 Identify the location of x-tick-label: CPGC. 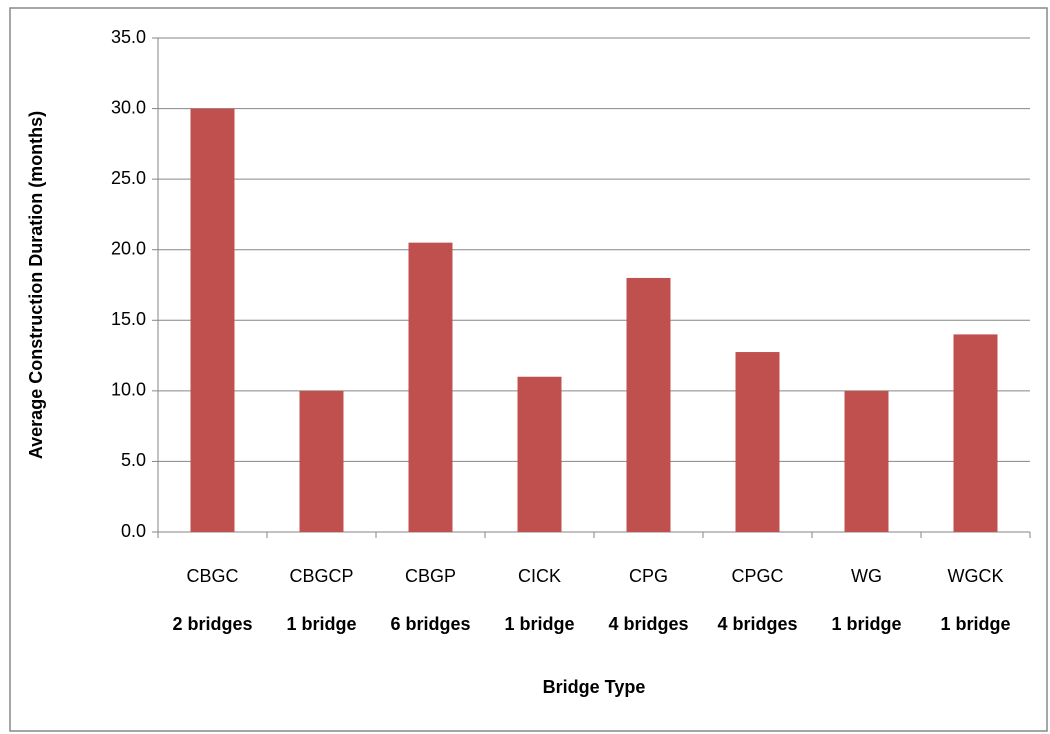
(757, 576).